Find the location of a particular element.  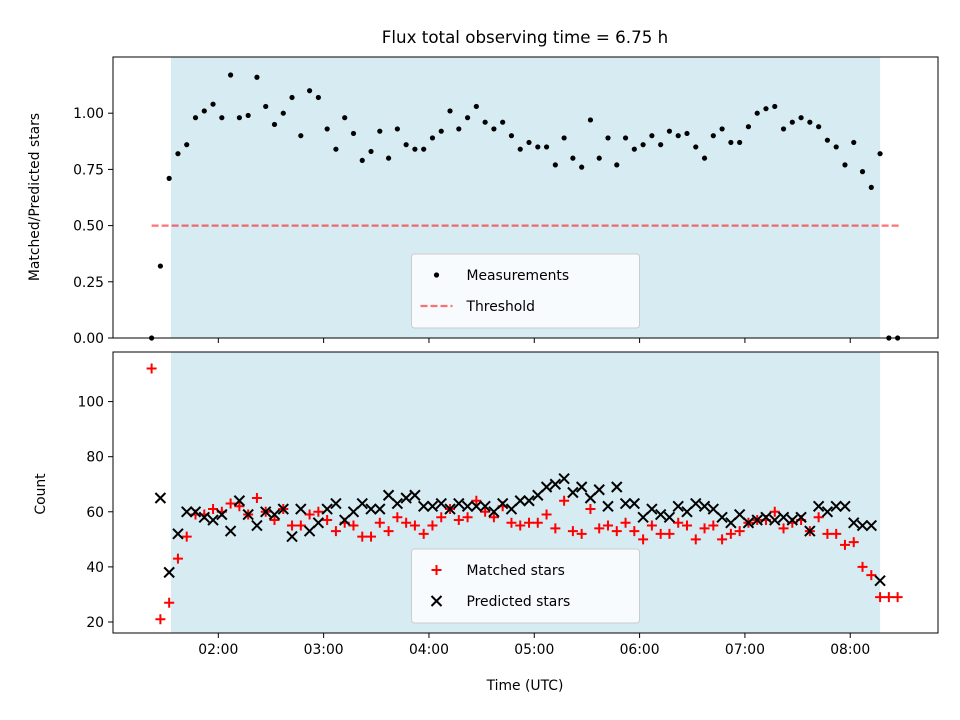

legend-predicted-icon is located at coordinates (436, 601).